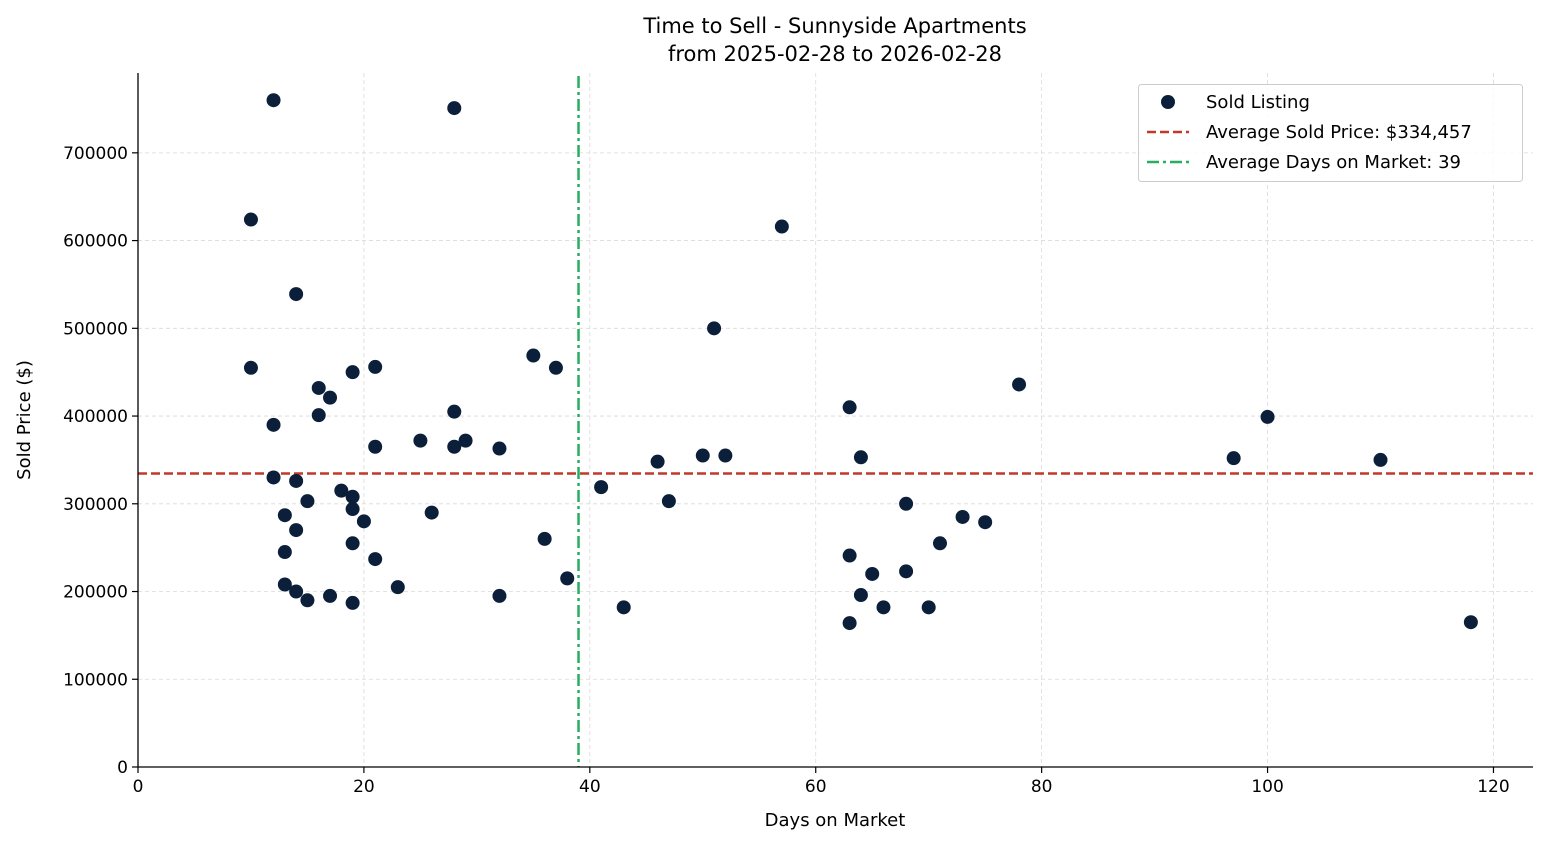 This screenshot has height=849, width=1547. I want to click on y-tick-label: 0, so click(122, 768).